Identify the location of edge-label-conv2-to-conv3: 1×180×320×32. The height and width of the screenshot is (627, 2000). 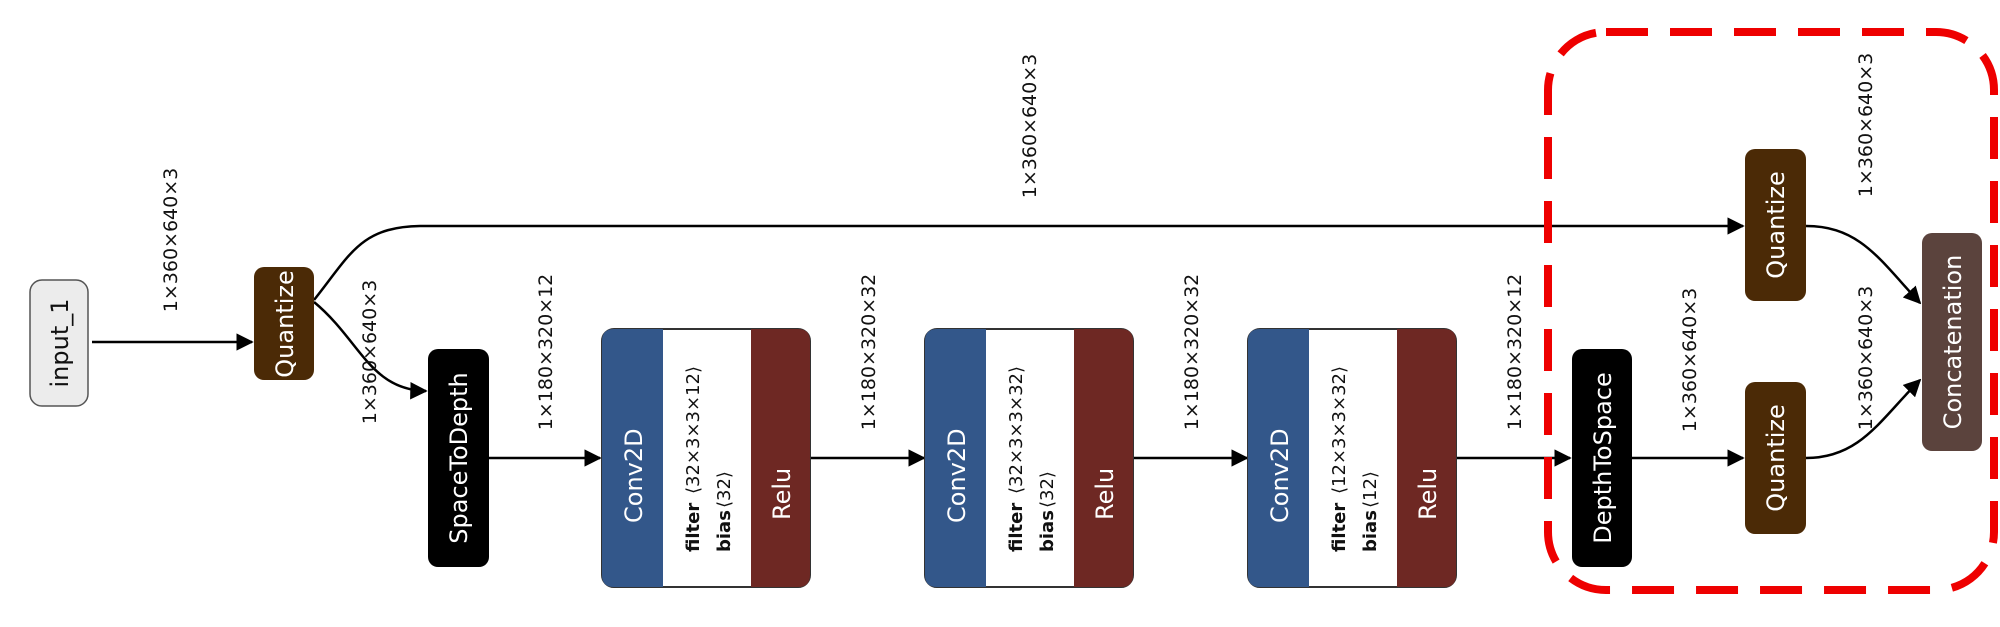
(1192, 352).